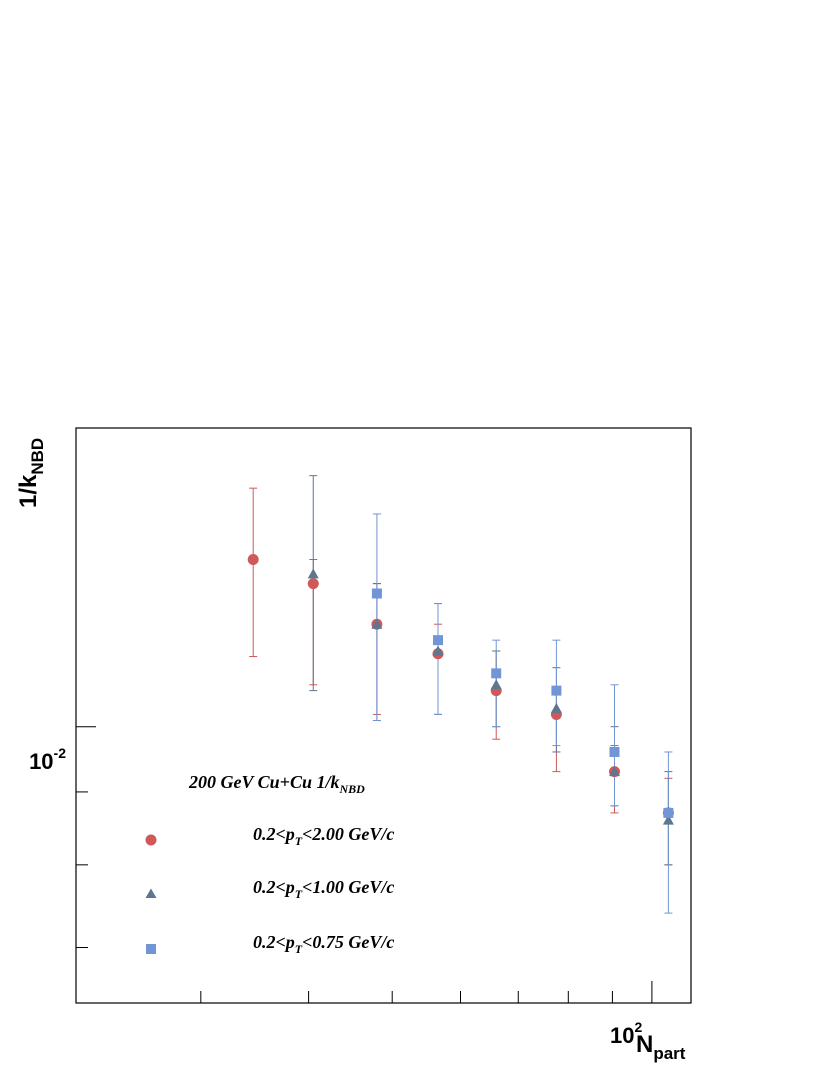 Image resolution: width=830 pixels, height=1075 pixels. Describe the element at coordinates (323, 836) in the screenshot. I see `legend-entry-pt-2.00: 0.2<pT<2.00 GeV/c` at that location.